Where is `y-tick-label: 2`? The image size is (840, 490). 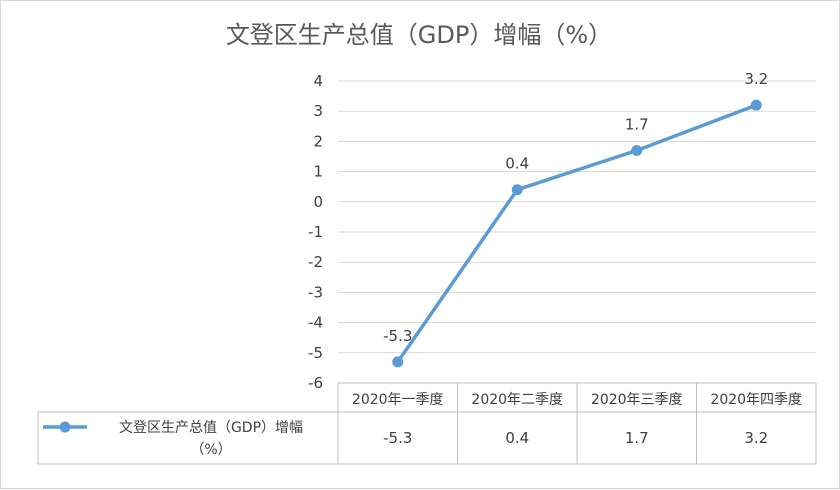 y-tick-label: 2 is located at coordinates (318, 141).